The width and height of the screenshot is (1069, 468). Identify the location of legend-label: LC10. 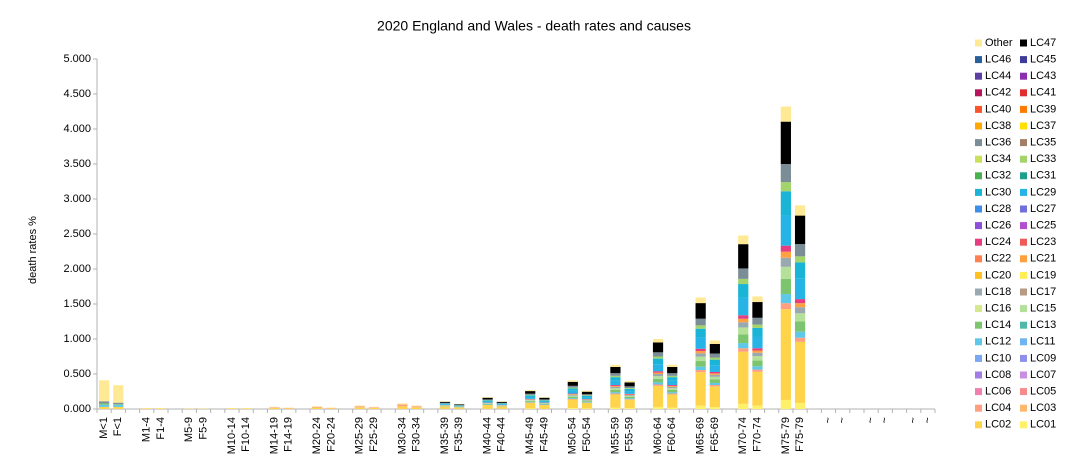
(998, 358).